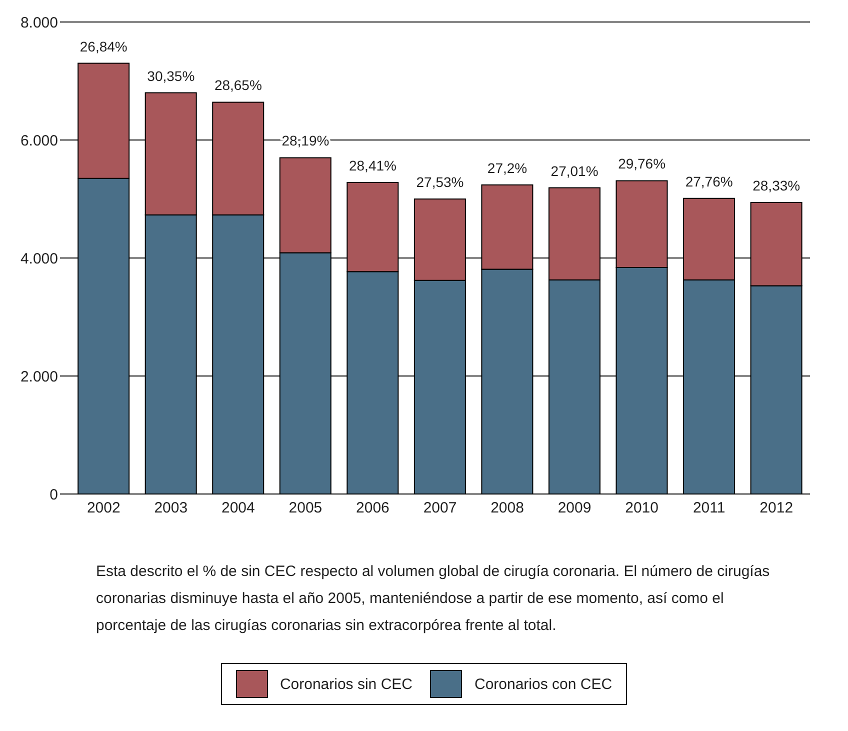 The width and height of the screenshot is (848, 731). What do you see at coordinates (642, 508) in the screenshot?
I see `x-tick-label: 2010` at bounding box center [642, 508].